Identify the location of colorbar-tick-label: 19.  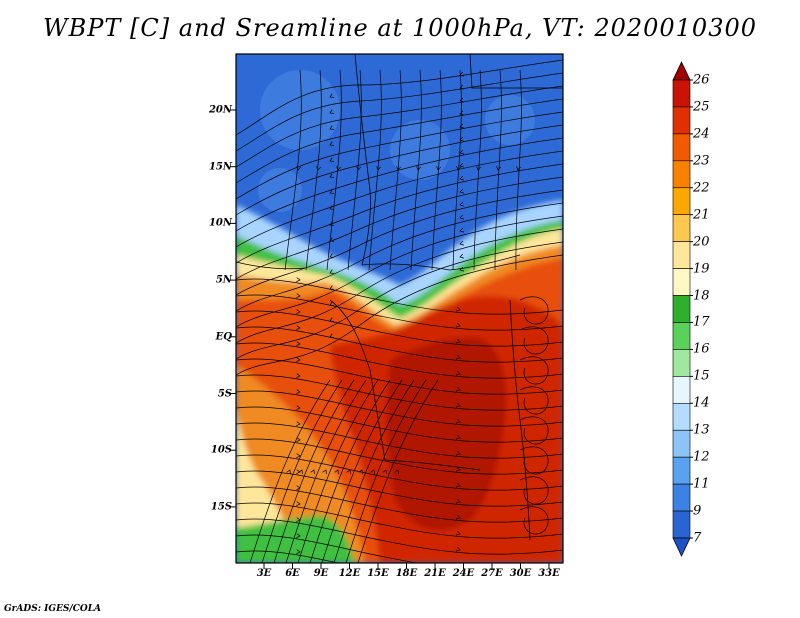
(701, 269).